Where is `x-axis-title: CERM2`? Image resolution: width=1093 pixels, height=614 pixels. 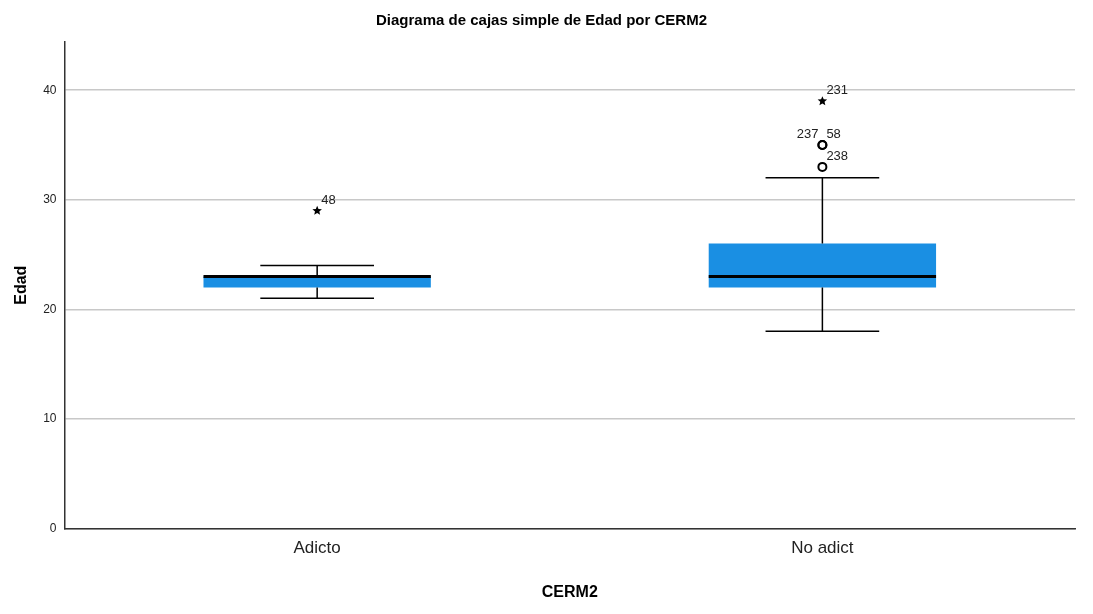
x-axis-title: CERM2 is located at coordinates (569, 591).